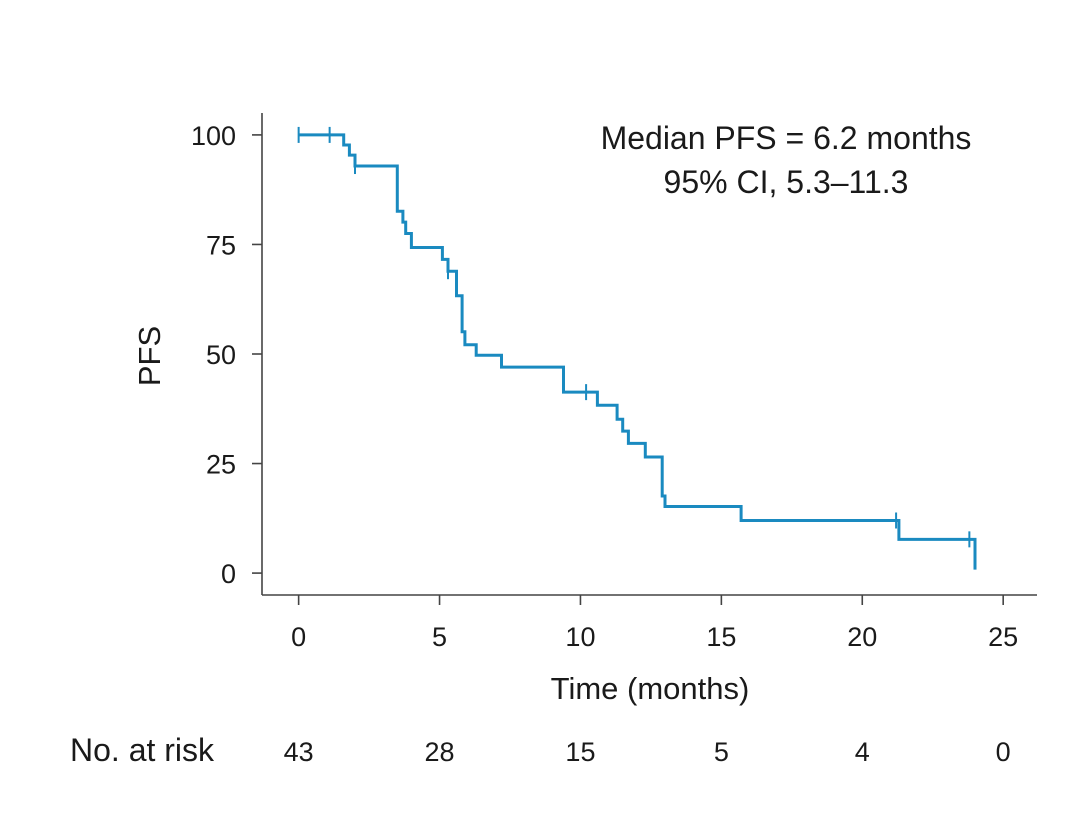 This screenshot has height=827, width=1080. I want to click on y-tick-label-0: 0, so click(228, 574).